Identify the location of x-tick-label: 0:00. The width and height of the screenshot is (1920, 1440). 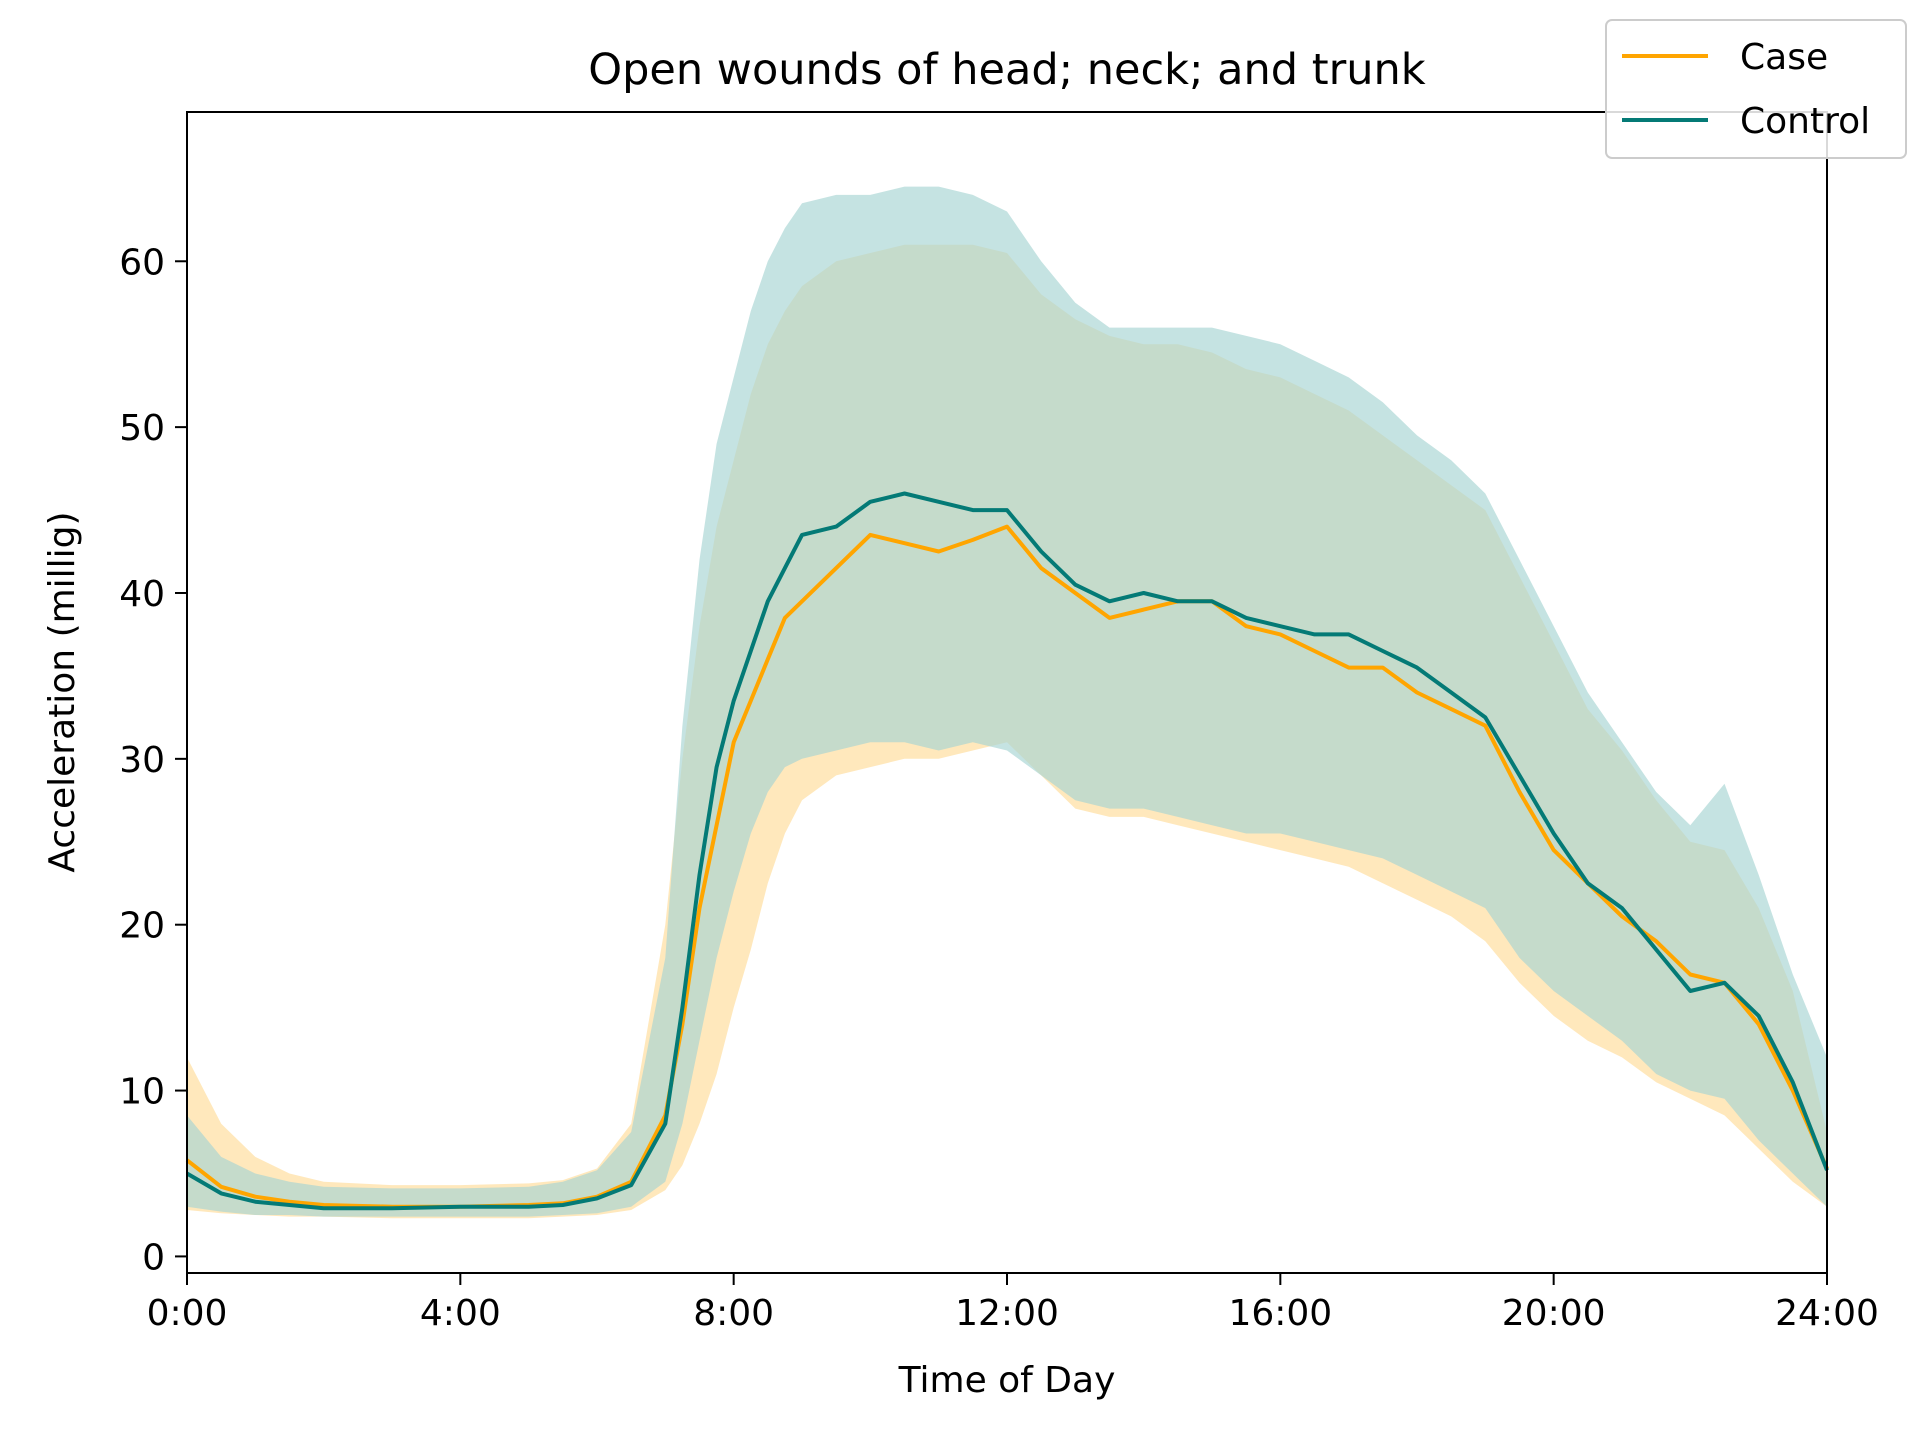
(187, 1313).